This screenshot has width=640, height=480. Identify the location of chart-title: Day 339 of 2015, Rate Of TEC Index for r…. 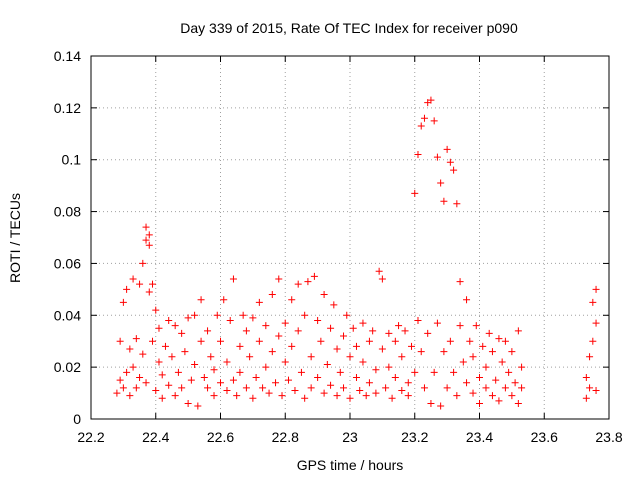
(349, 28).